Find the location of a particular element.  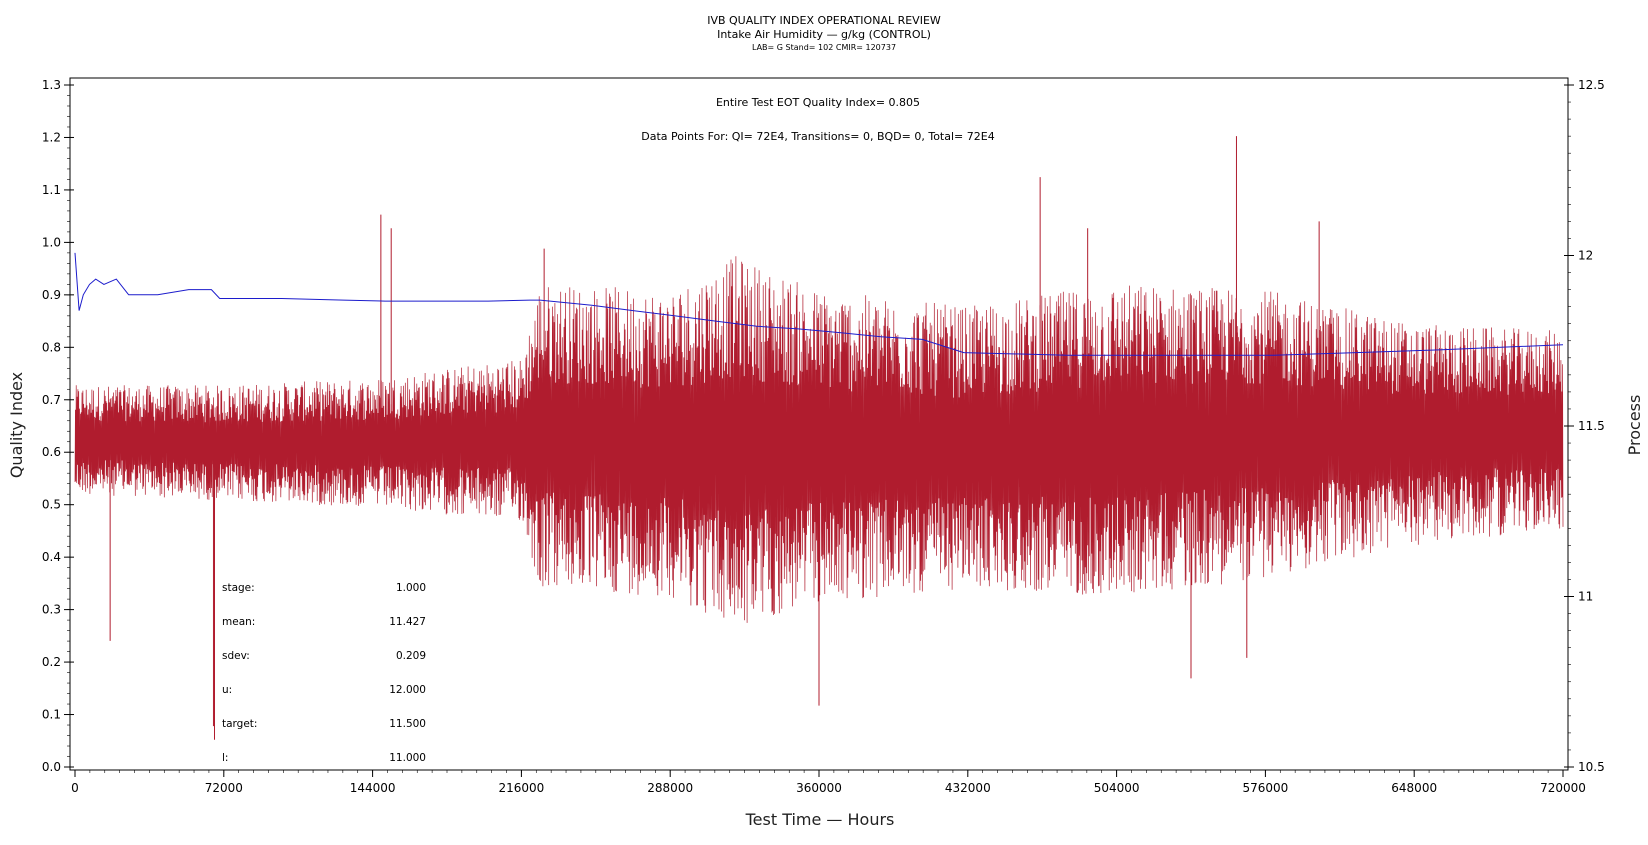

stat-value: 11.500 is located at coordinates (407, 724).